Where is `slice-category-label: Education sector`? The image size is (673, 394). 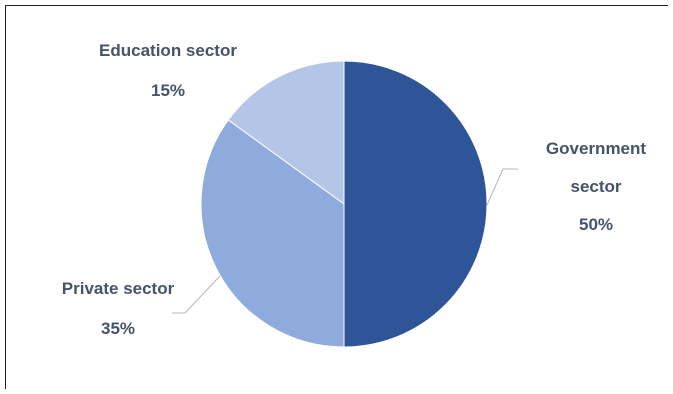
slice-category-label: Education sector is located at coordinates (168, 50).